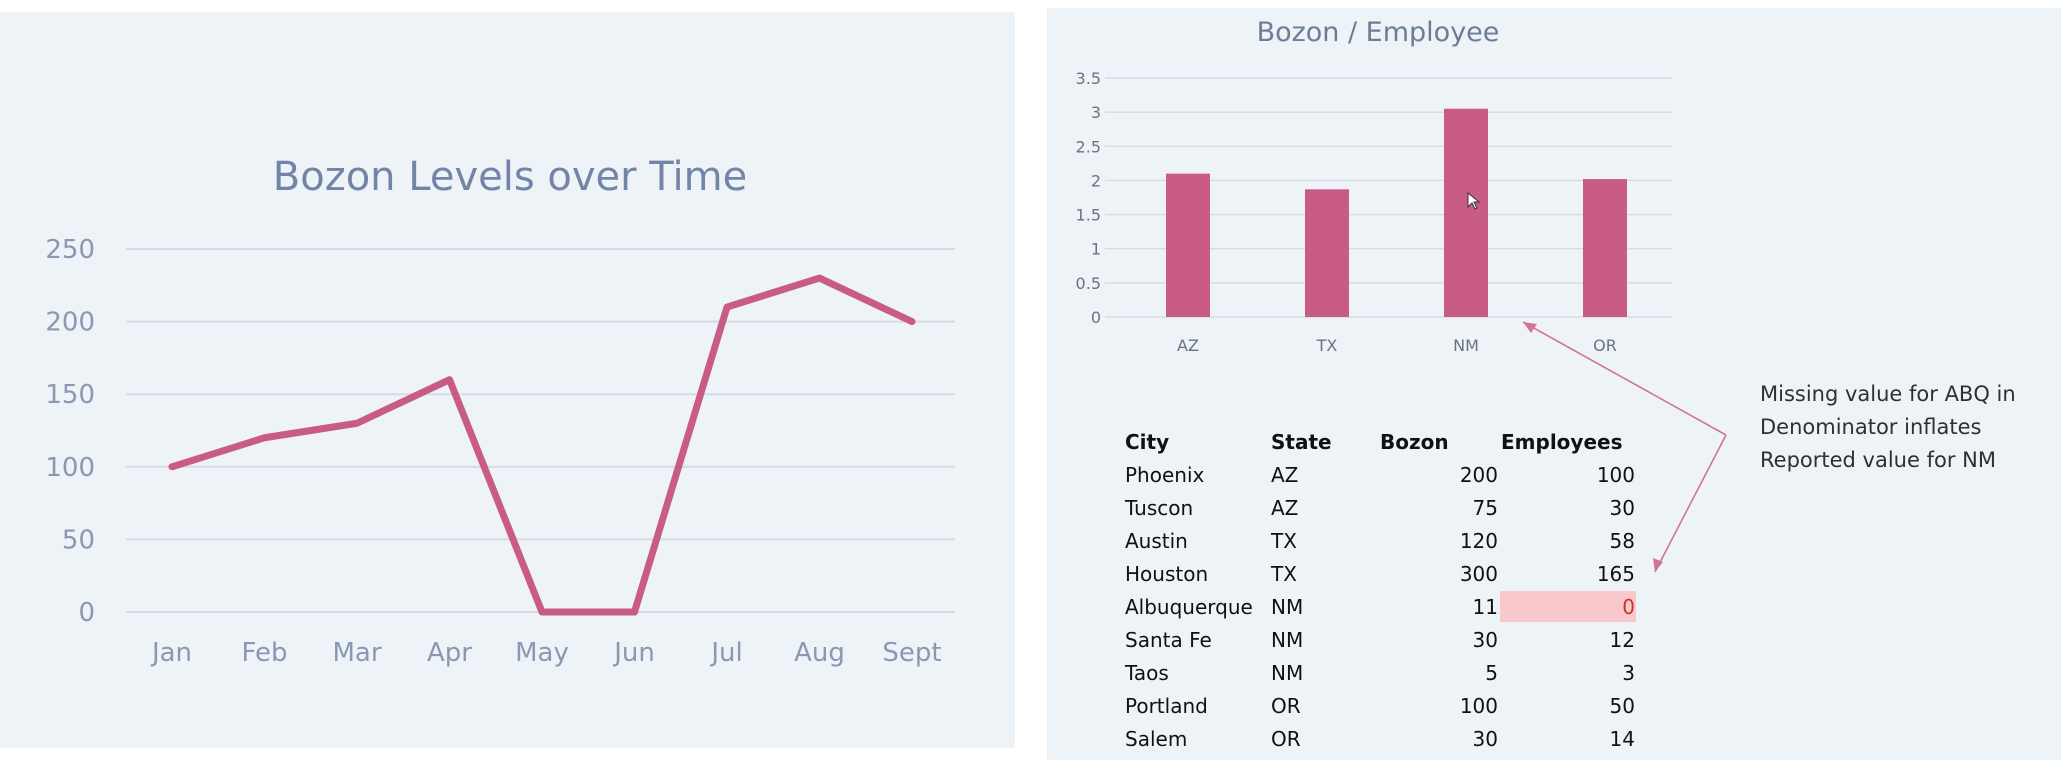 Image resolution: width=2061 pixels, height=760 pixels. I want to click on table-header-cell: Employees, so click(1562, 442).